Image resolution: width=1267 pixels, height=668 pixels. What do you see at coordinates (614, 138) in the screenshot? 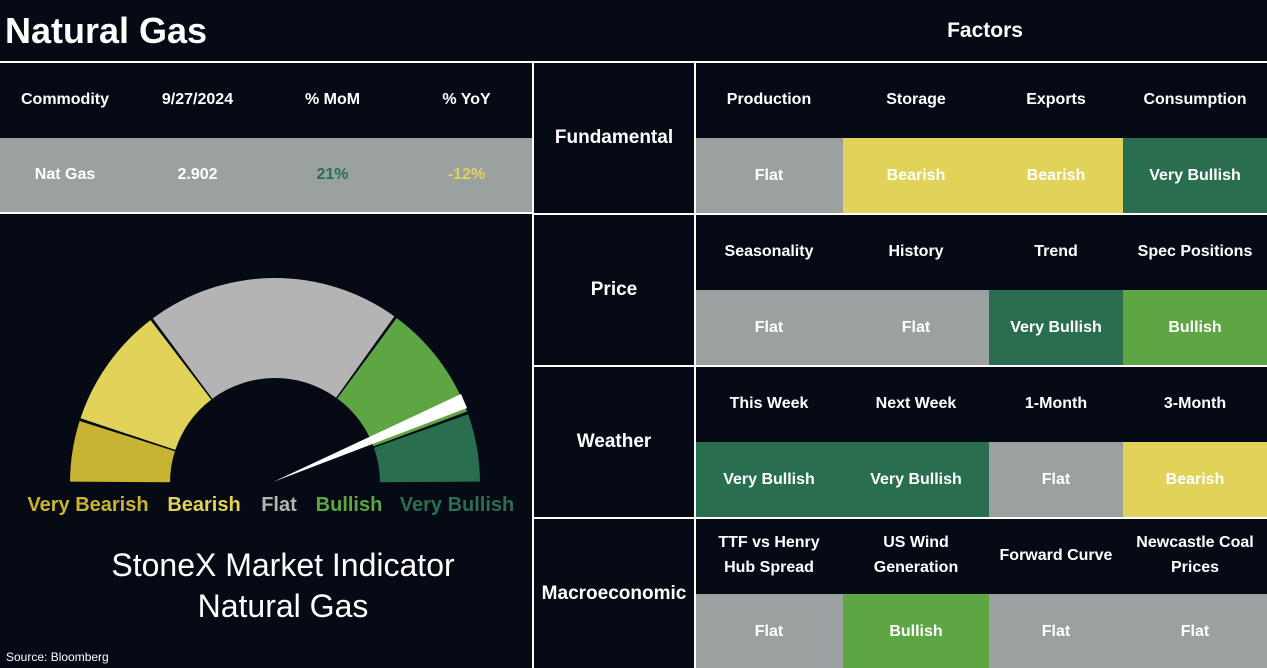
I see `group-name: Fundamental` at bounding box center [614, 138].